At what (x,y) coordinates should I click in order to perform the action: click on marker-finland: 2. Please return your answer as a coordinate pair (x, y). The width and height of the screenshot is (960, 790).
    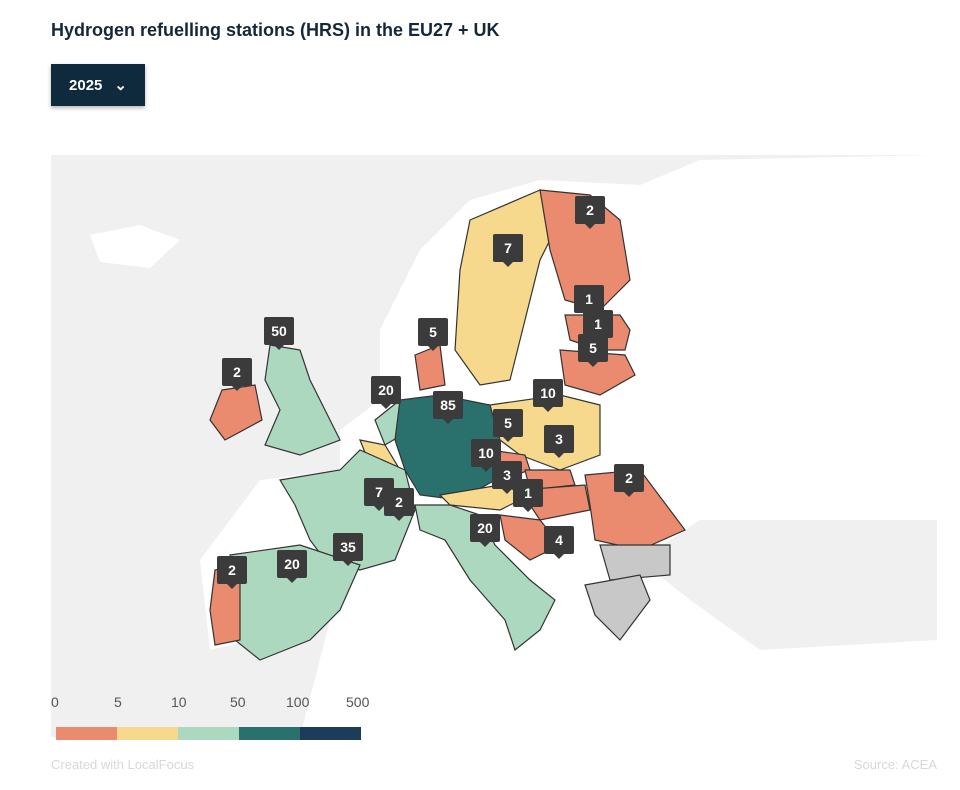
    Looking at the image, I should click on (590, 212).